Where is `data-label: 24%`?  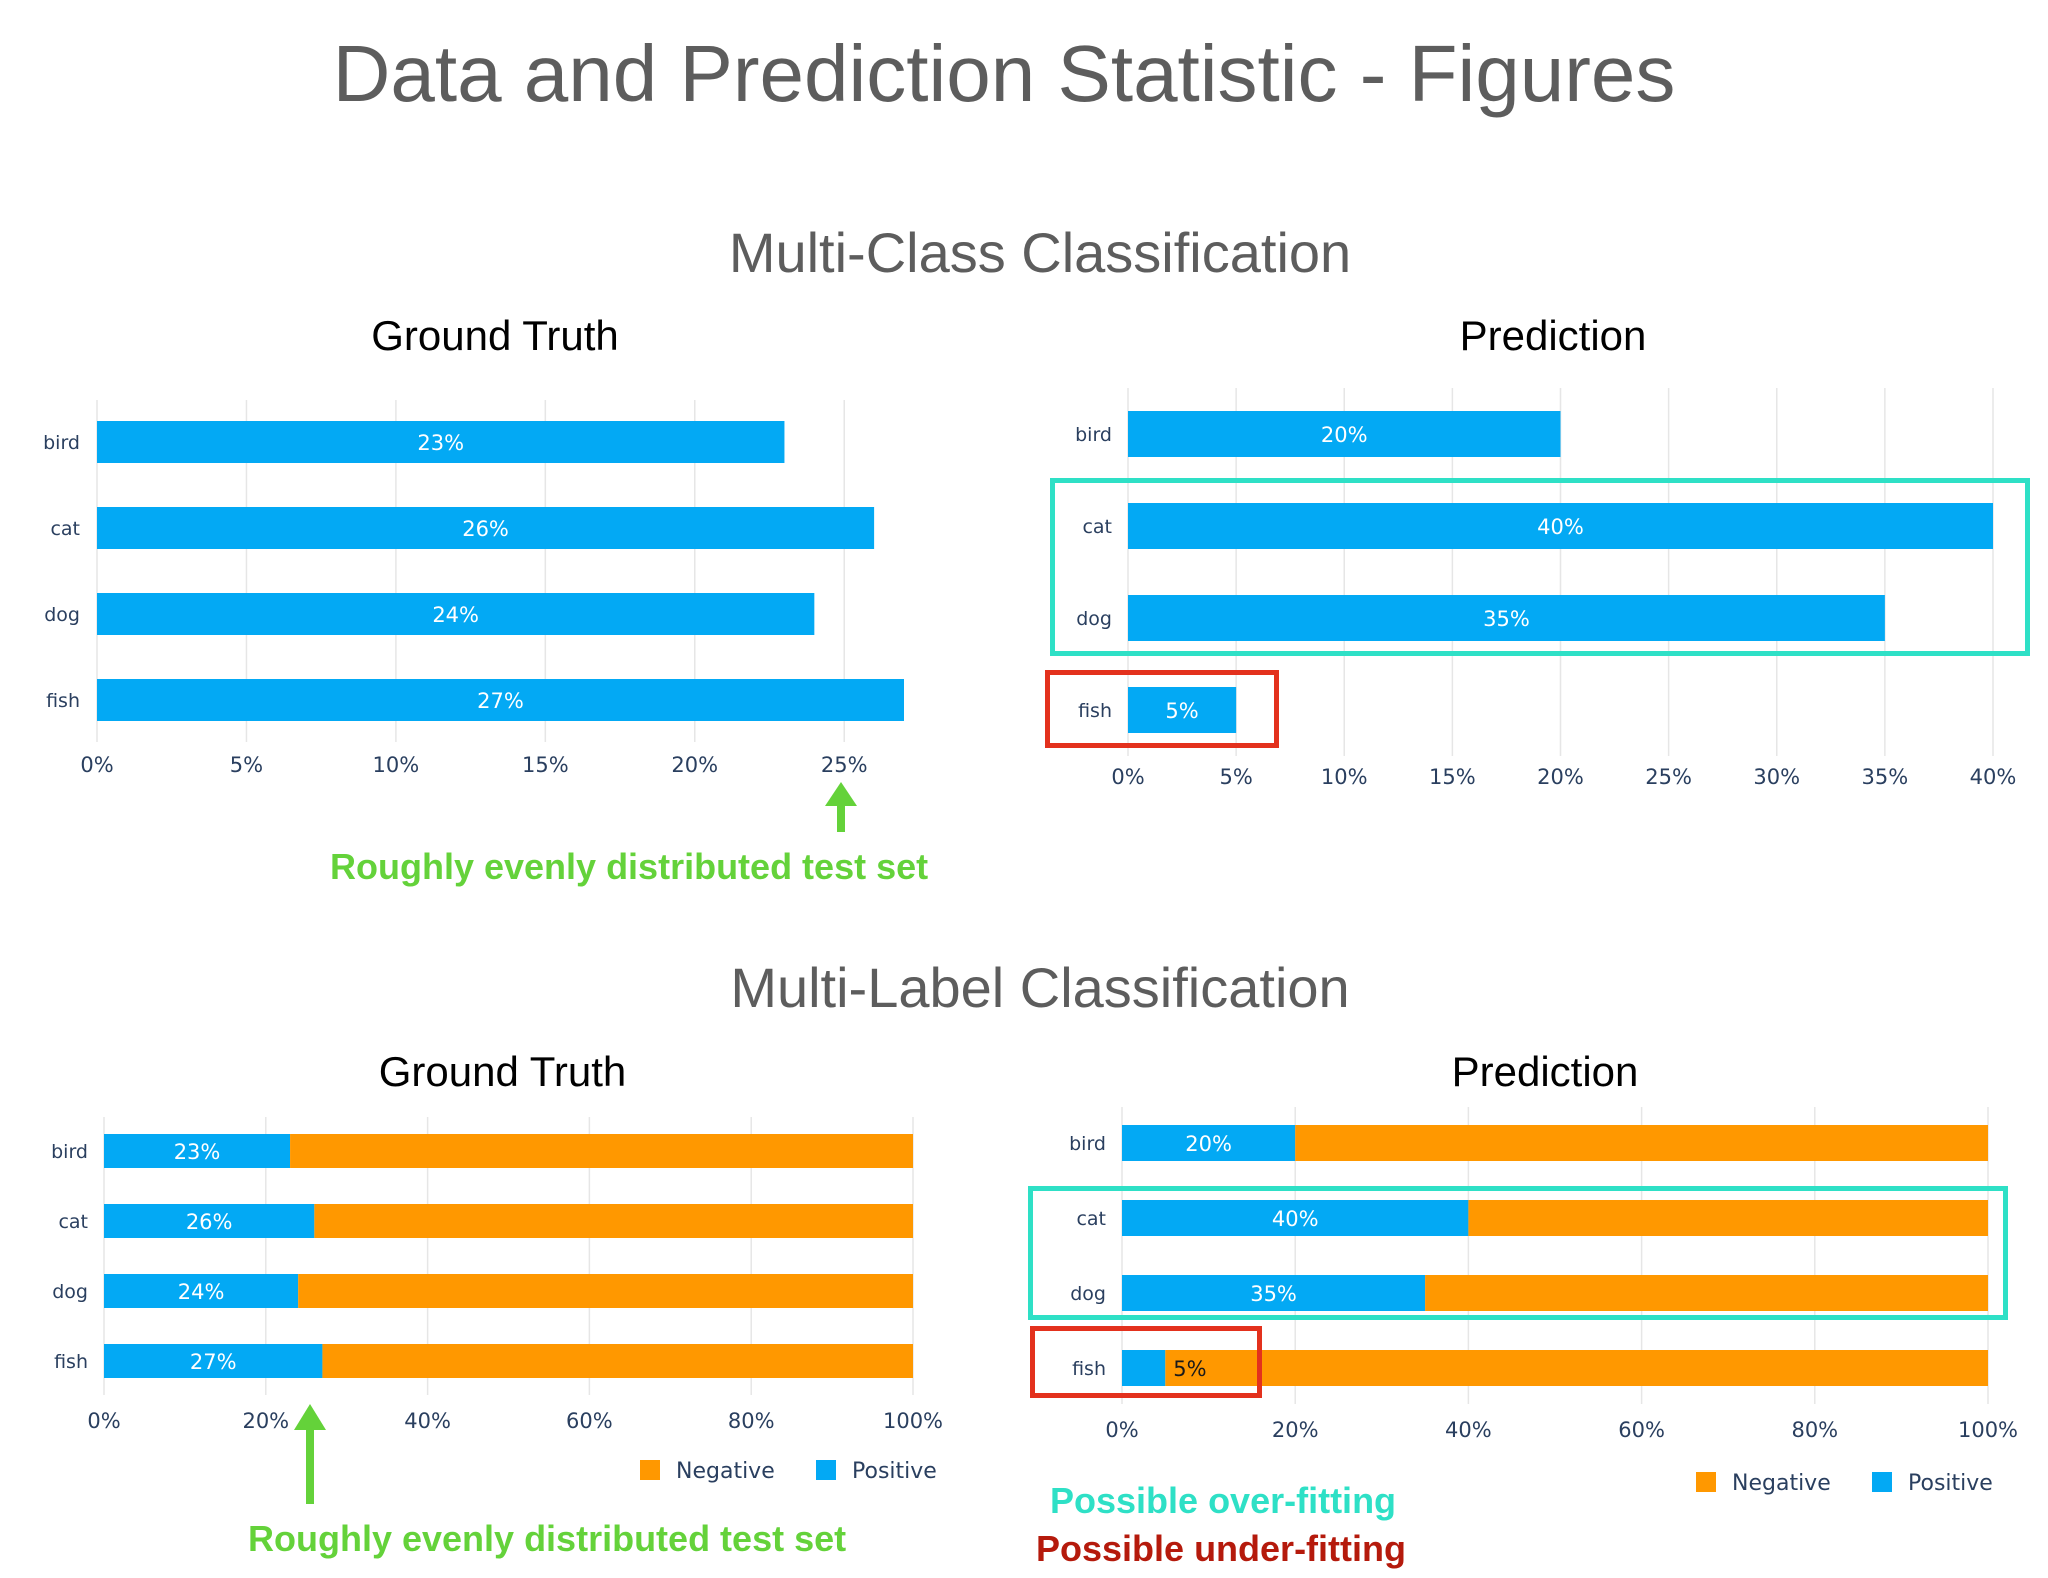 data-label: 24% is located at coordinates (455, 615).